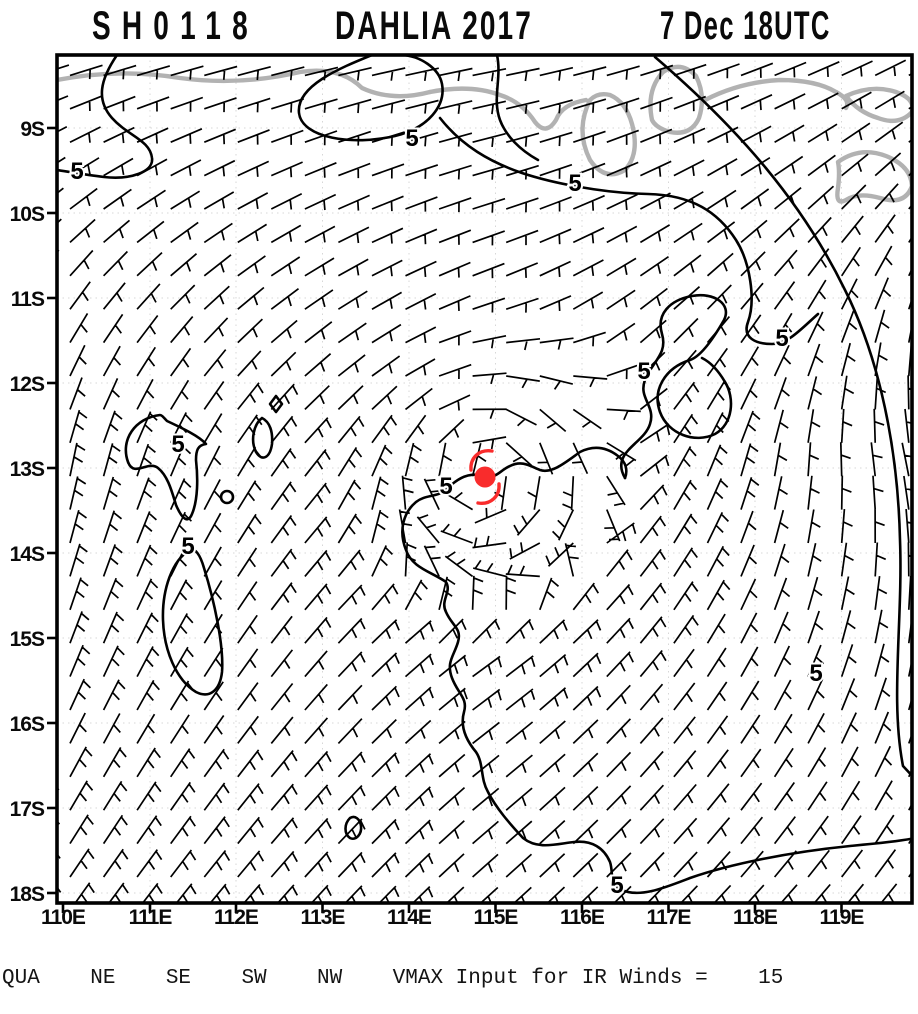  What do you see at coordinates (27, 469) in the screenshot?
I see `lat-label: 13S` at bounding box center [27, 469].